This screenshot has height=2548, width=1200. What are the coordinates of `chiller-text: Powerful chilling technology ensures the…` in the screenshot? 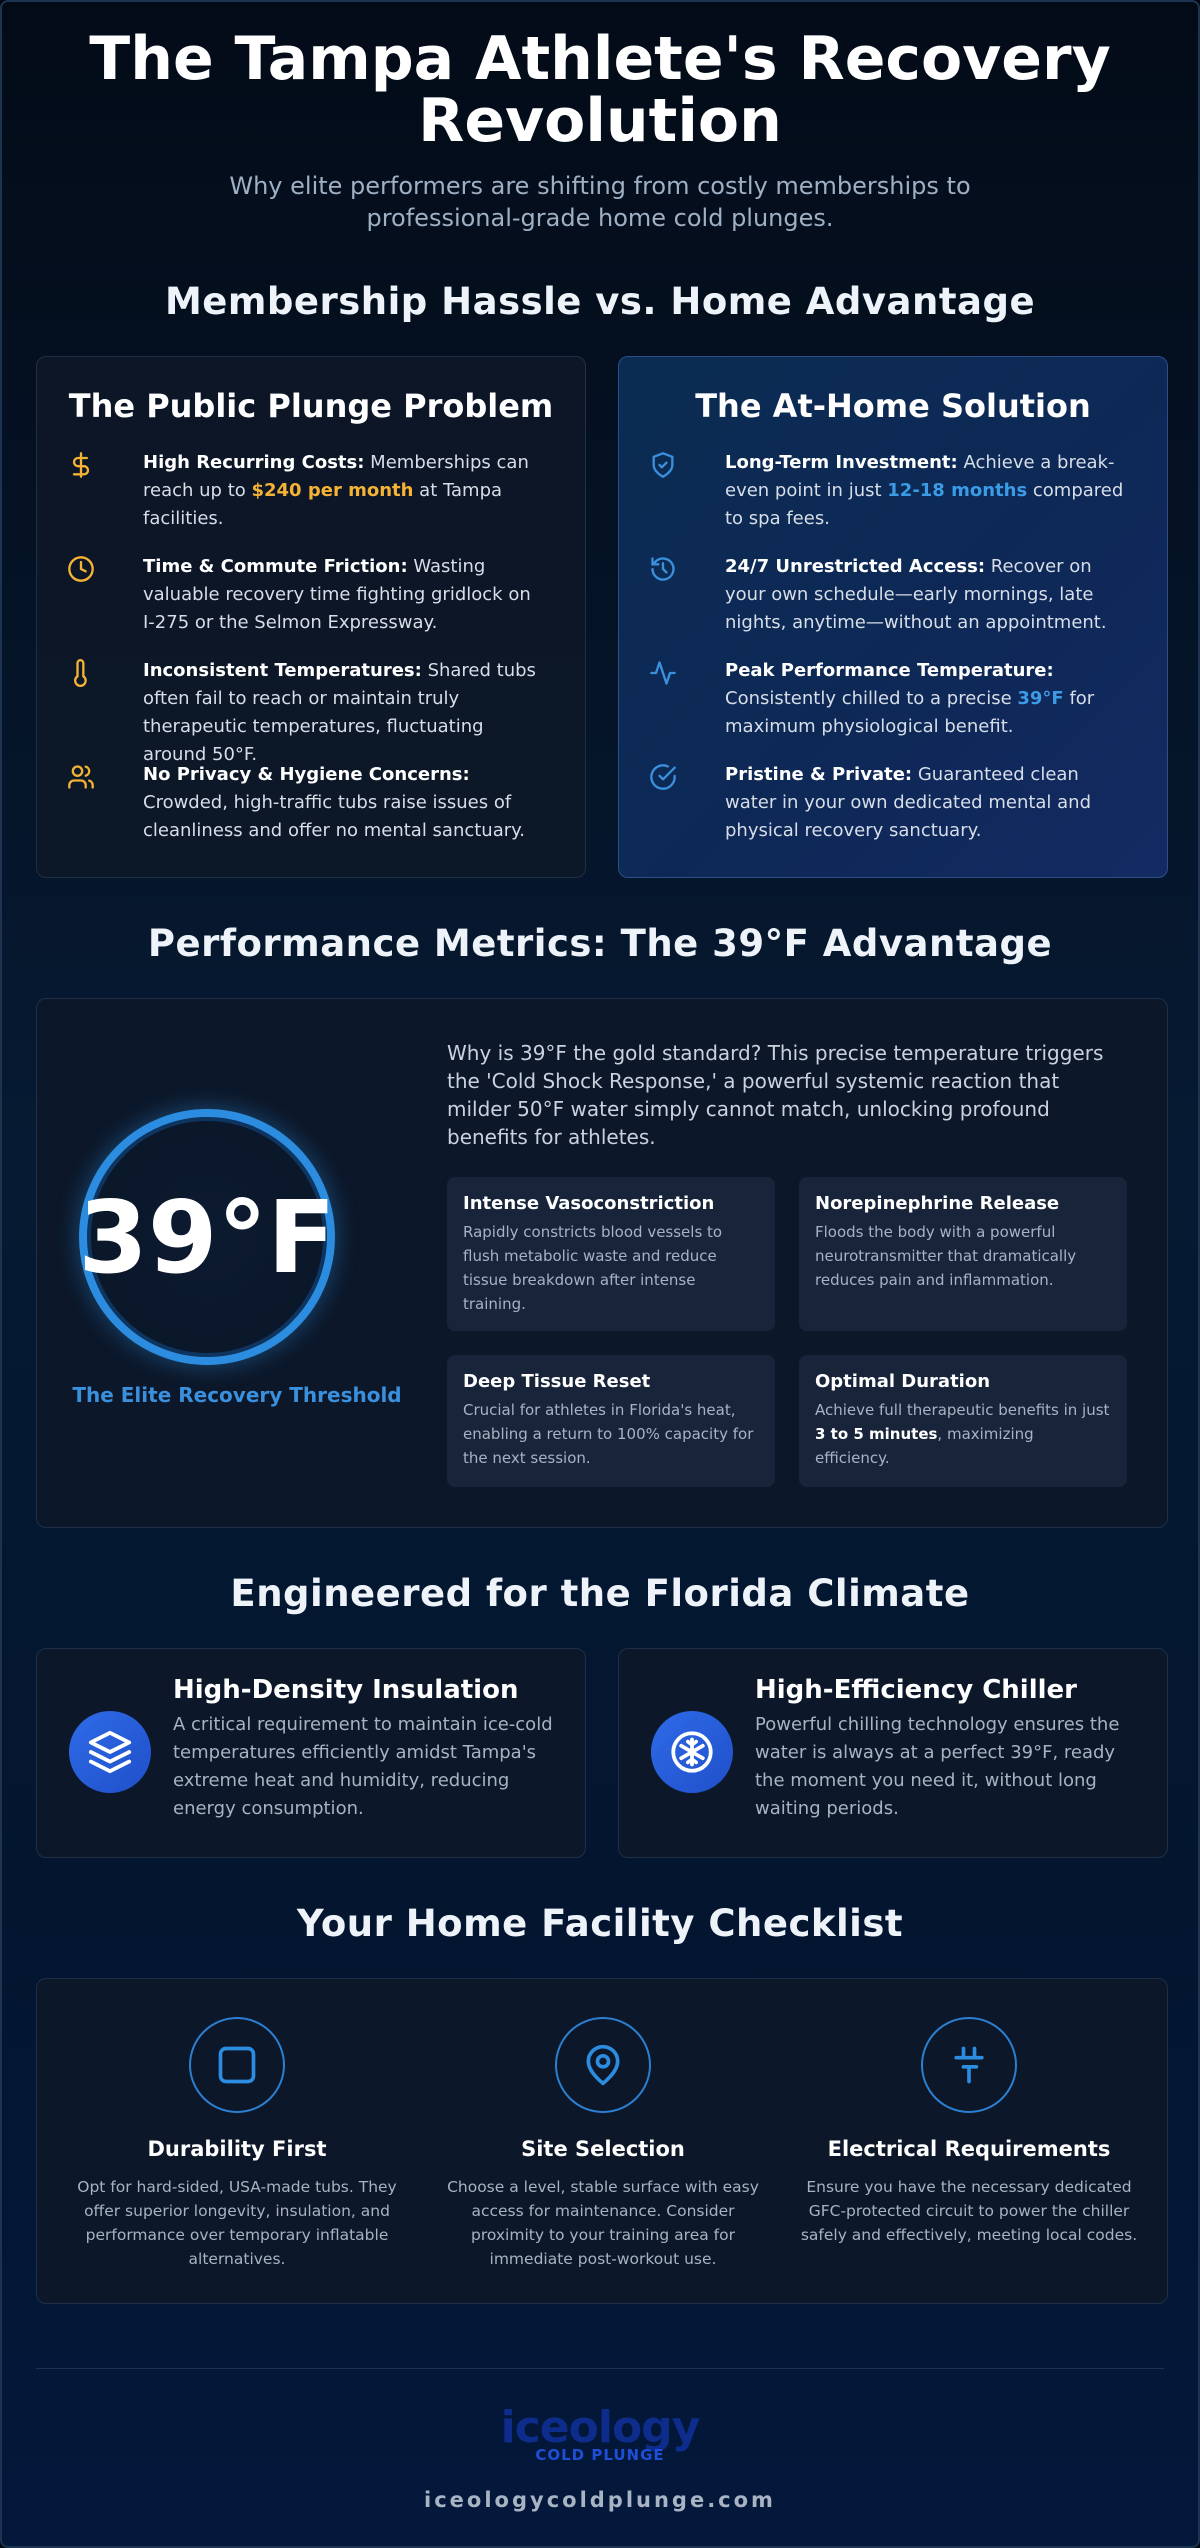 It's located at (937, 1766).